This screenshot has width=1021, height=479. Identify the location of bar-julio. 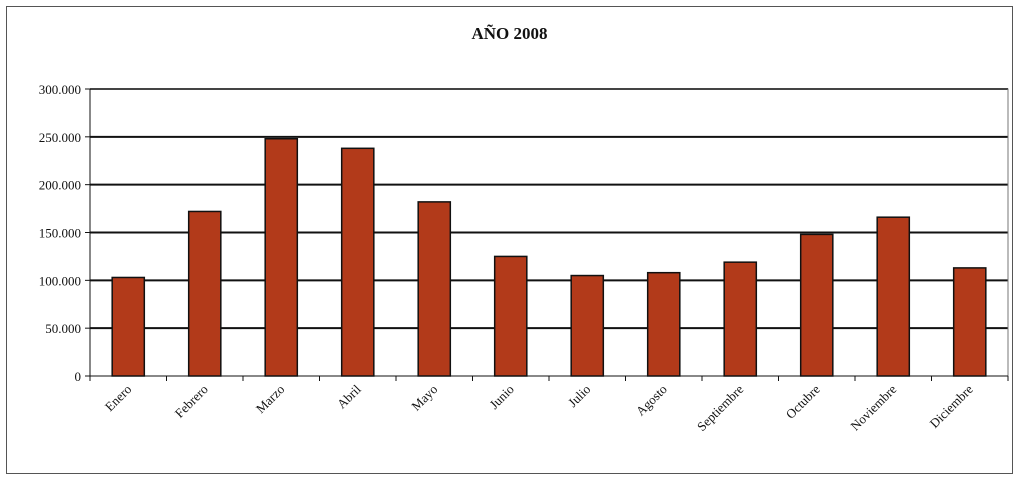
(587, 325).